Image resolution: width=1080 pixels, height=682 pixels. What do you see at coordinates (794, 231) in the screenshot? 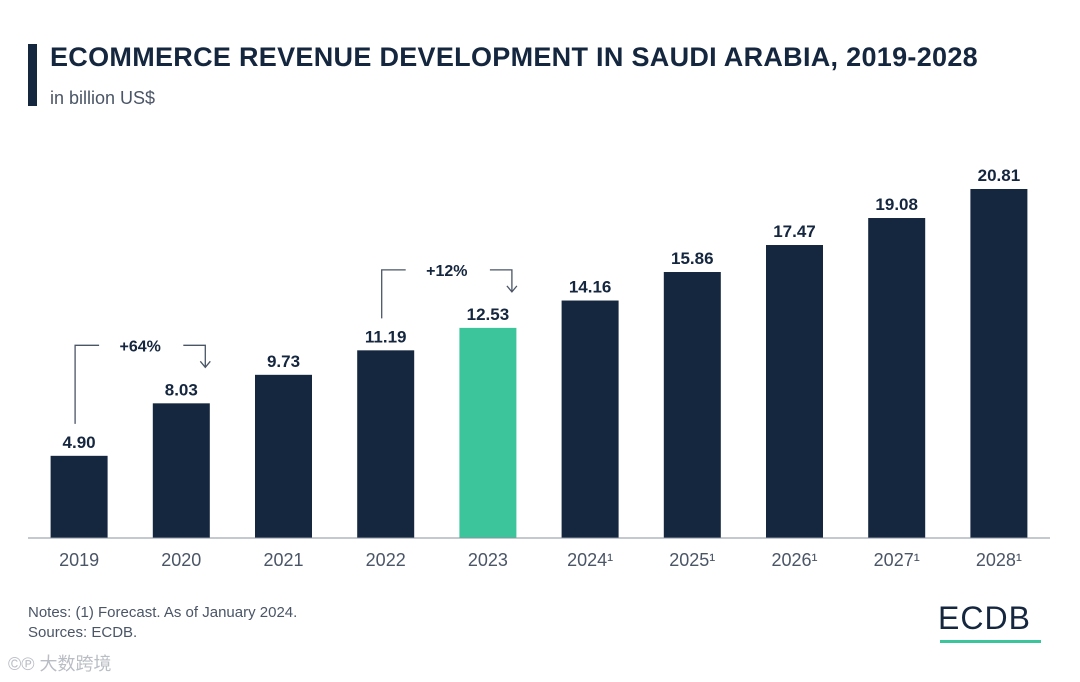
I see `data-label: 17.47` at bounding box center [794, 231].